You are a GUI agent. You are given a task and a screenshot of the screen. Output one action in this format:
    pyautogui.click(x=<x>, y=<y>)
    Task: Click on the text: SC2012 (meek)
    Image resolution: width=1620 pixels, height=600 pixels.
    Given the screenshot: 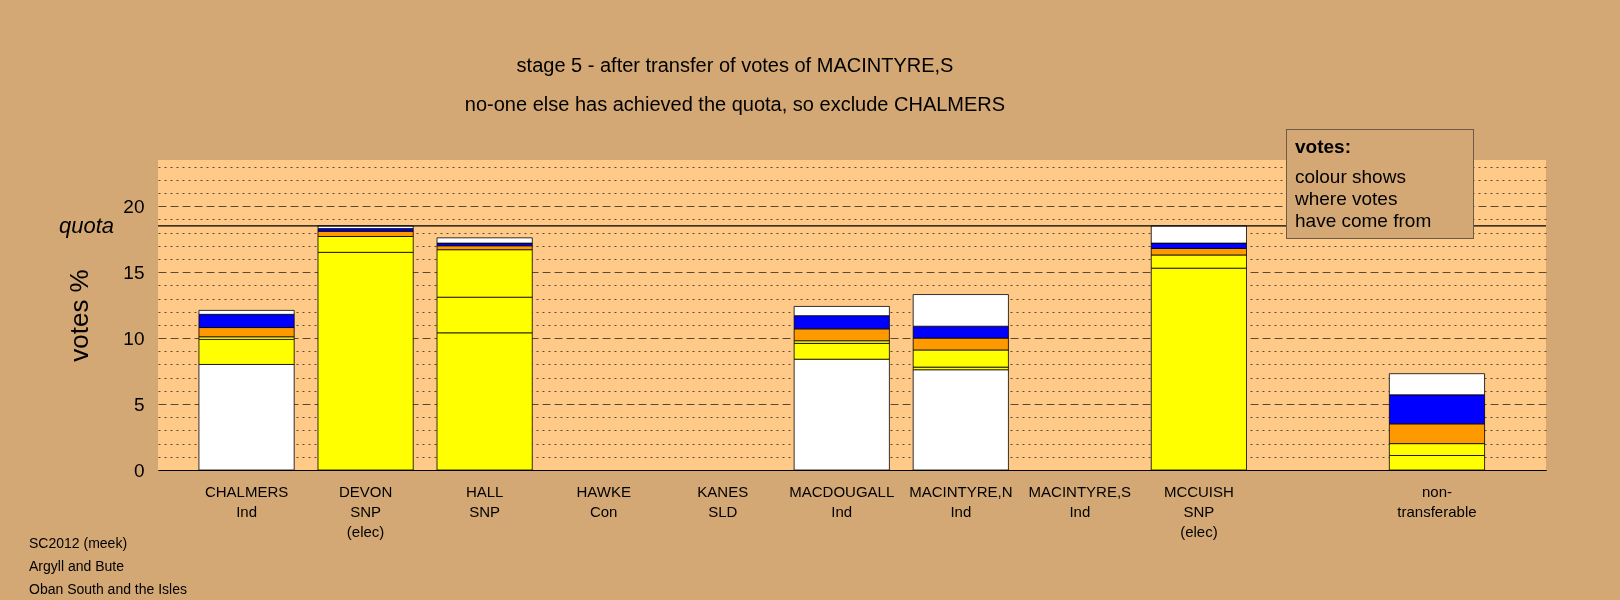 What is the action you would take?
    pyautogui.click(x=78, y=543)
    